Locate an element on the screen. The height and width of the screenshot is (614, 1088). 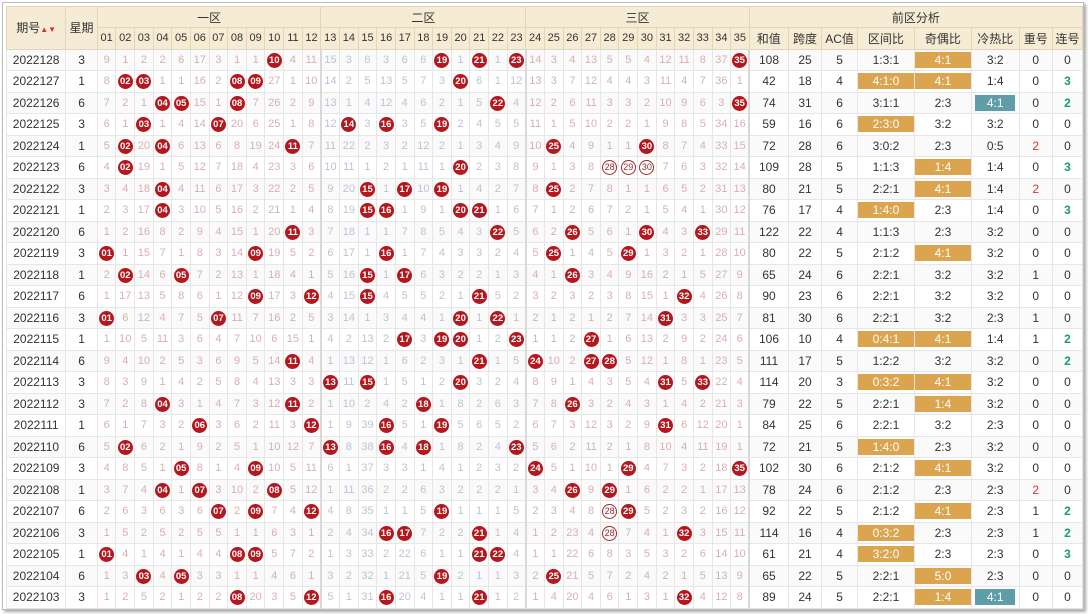
hot-cold-cell: 3:2 is located at coordinates (995, 382).